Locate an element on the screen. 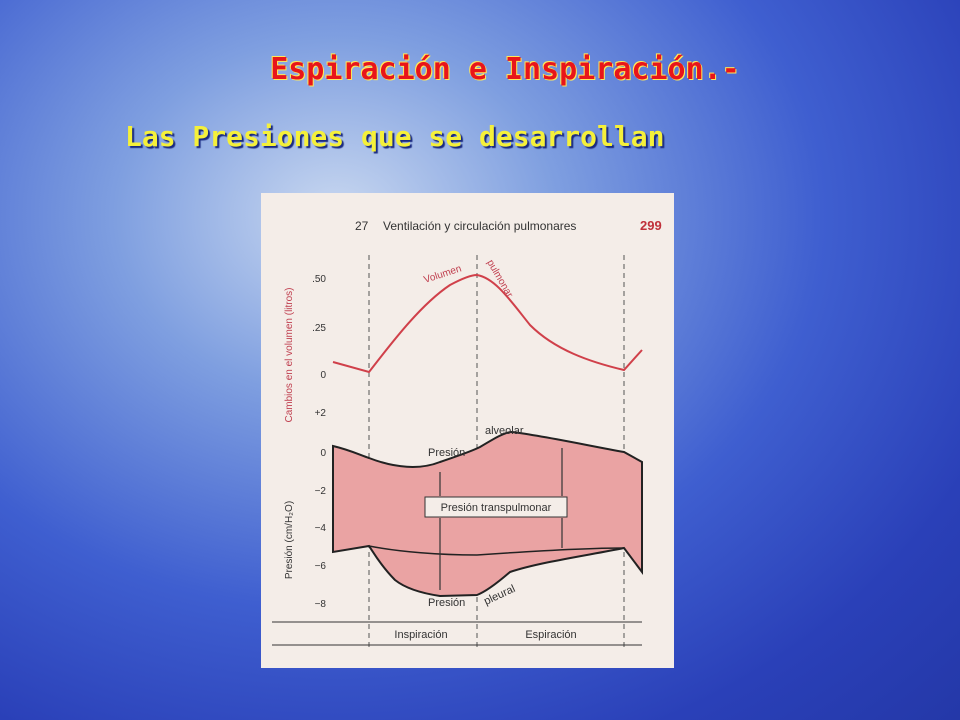 This screenshot has width=960, height=720. slide-title: Espiración e Inspiración.- is located at coordinates (505, 69).